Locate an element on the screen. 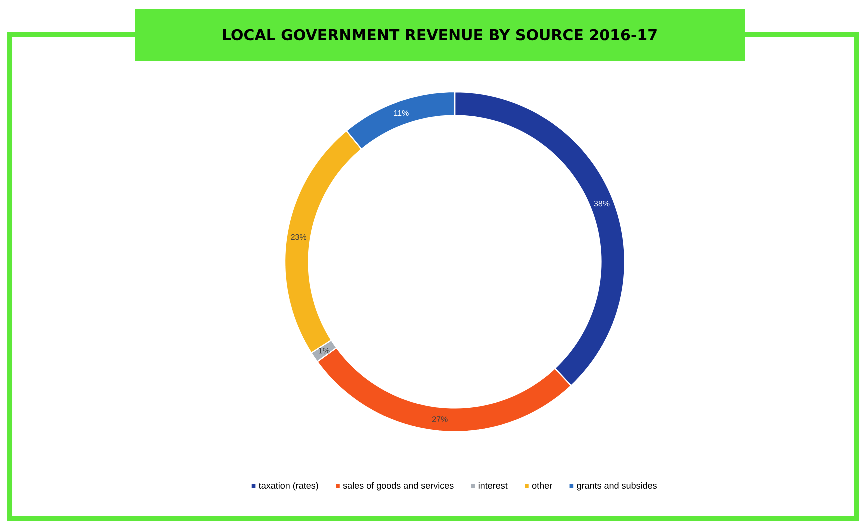  data-label: 23% is located at coordinates (299, 237).